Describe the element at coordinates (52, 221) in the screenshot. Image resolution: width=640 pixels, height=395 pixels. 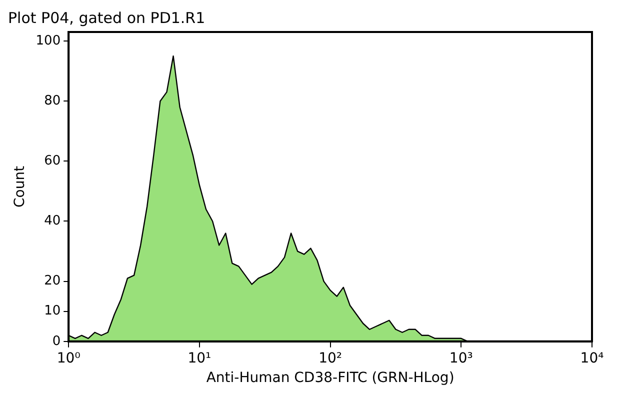
I see `y-tick-label: 40` at that location.